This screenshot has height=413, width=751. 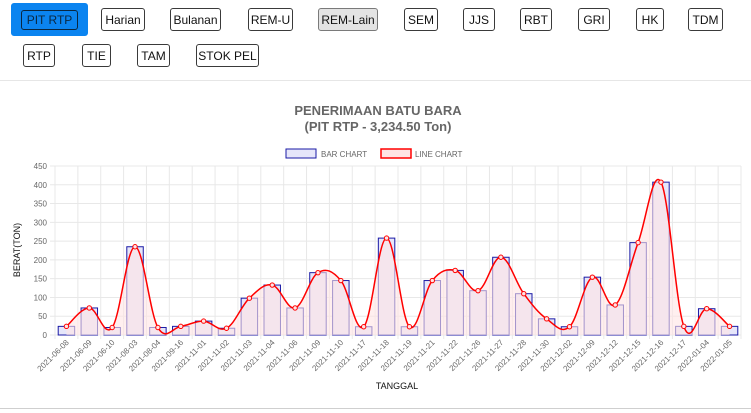 I want to click on nav-button-label: PIT RTP, so click(x=49, y=19).